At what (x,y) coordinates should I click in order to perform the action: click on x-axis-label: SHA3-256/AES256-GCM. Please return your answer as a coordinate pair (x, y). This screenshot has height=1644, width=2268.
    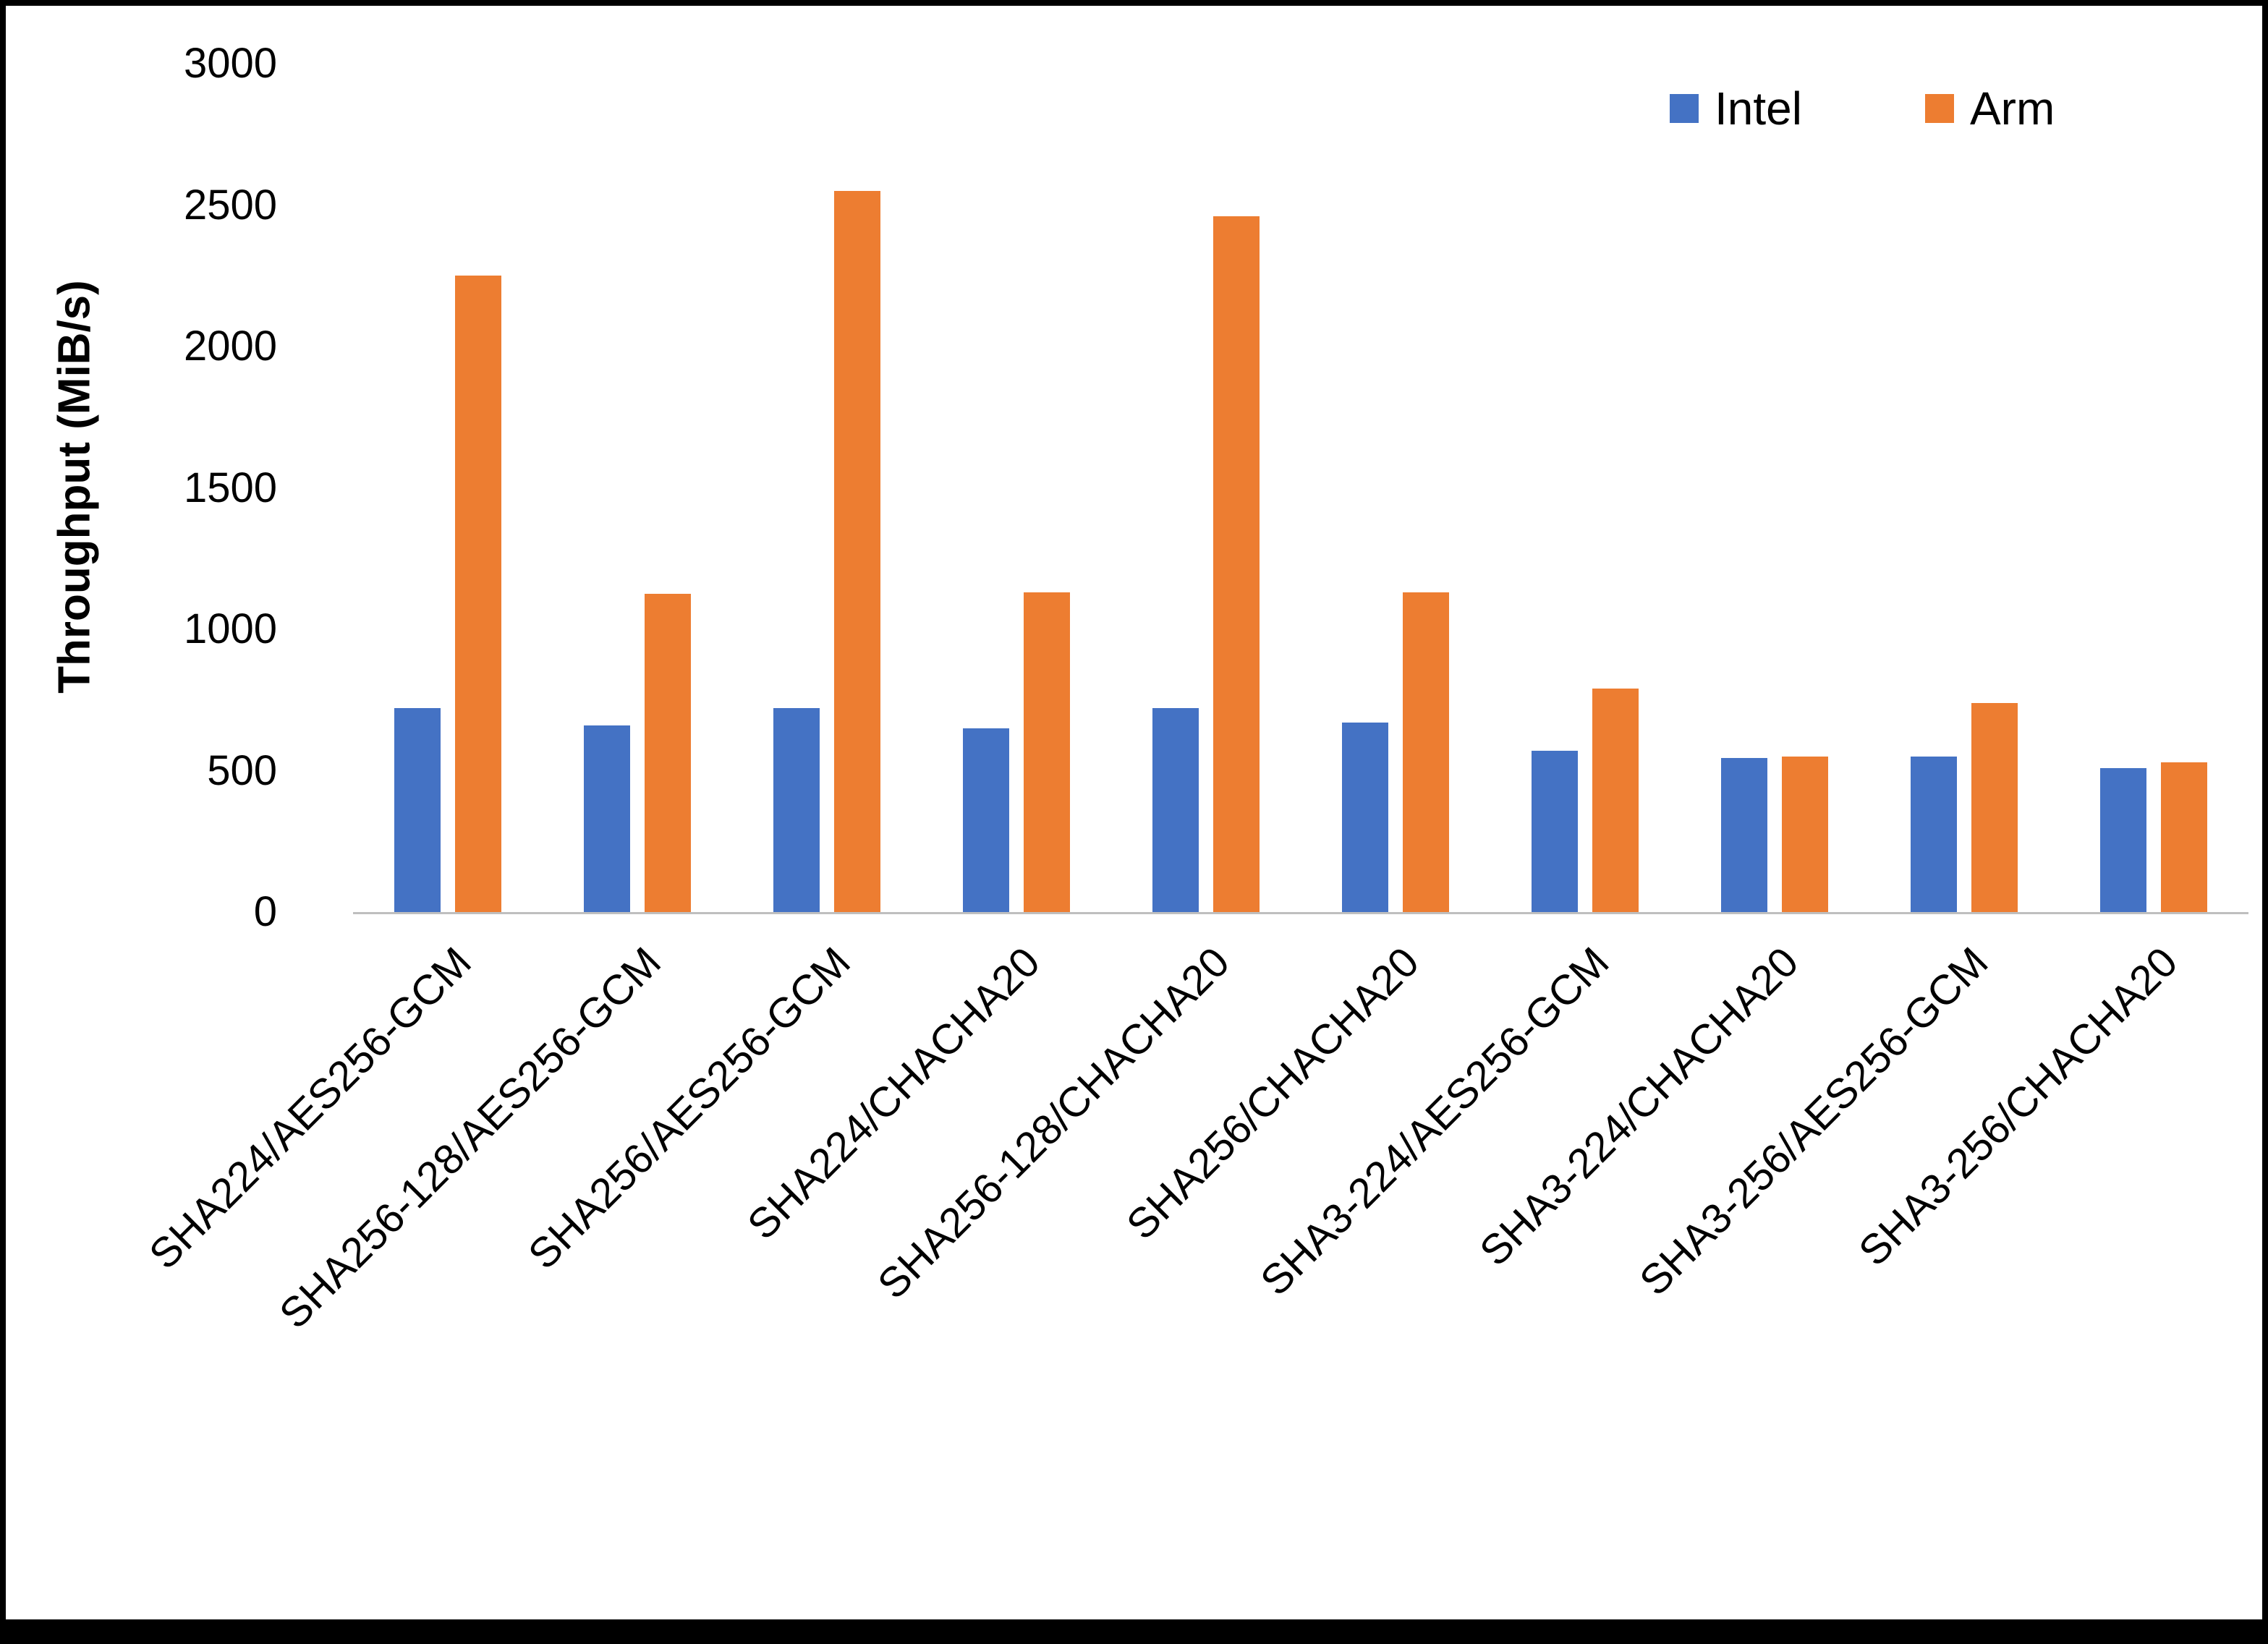
    Looking at the image, I should click on (1813, 1121).